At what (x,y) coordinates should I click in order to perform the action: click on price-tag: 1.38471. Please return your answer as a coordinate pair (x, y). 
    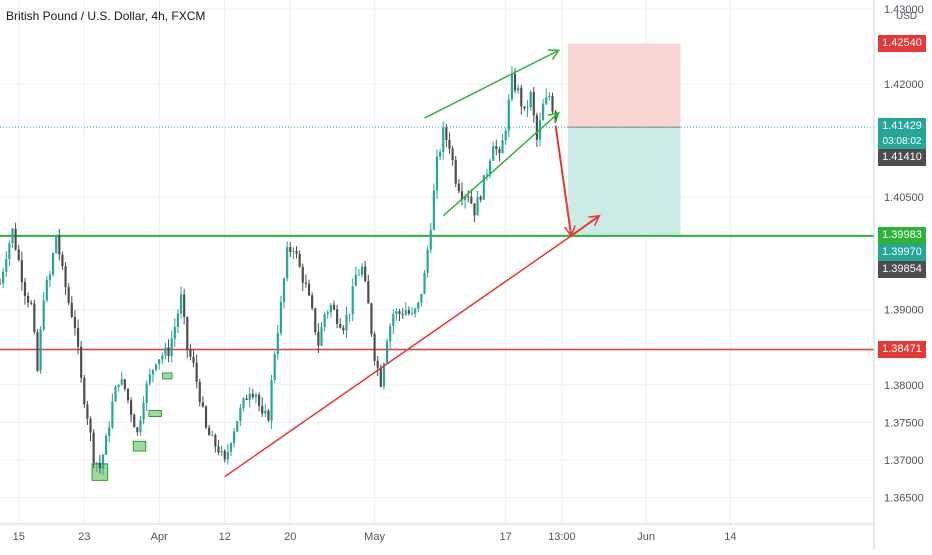
    Looking at the image, I should click on (902, 349).